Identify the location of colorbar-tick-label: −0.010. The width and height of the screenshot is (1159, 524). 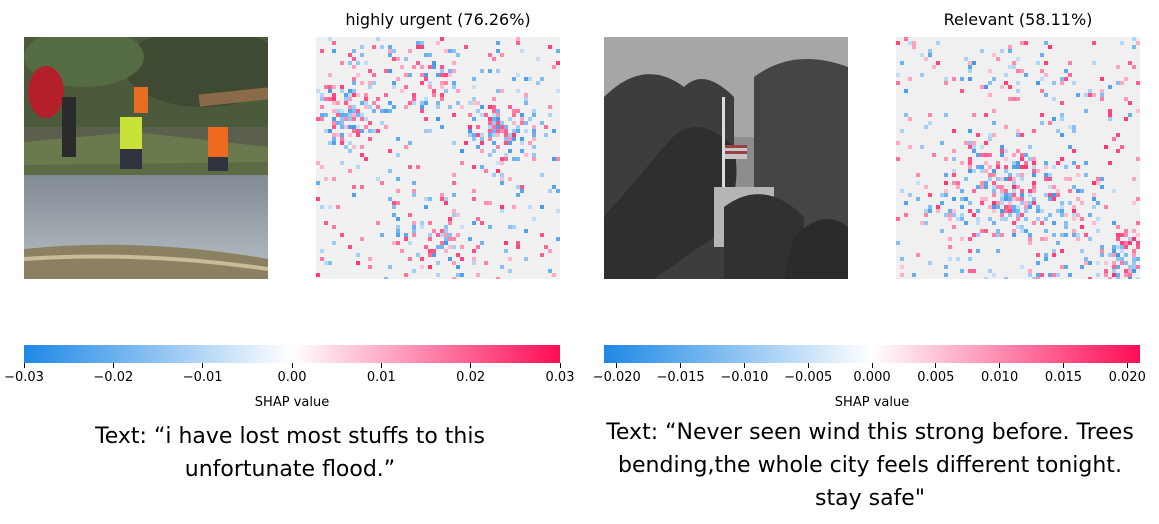
(744, 377).